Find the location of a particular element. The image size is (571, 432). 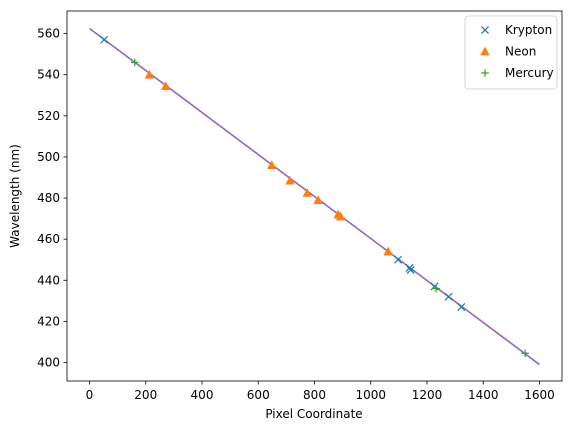

x-tick-label: 400 is located at coordinates (202, 395).